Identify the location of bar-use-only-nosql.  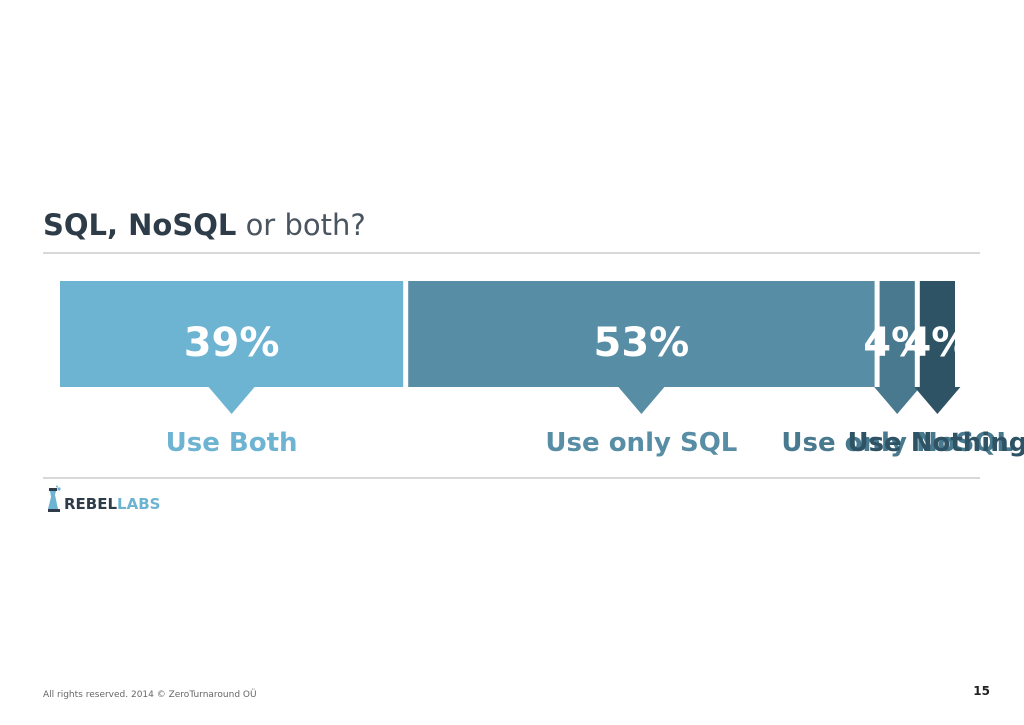
(897, 334).